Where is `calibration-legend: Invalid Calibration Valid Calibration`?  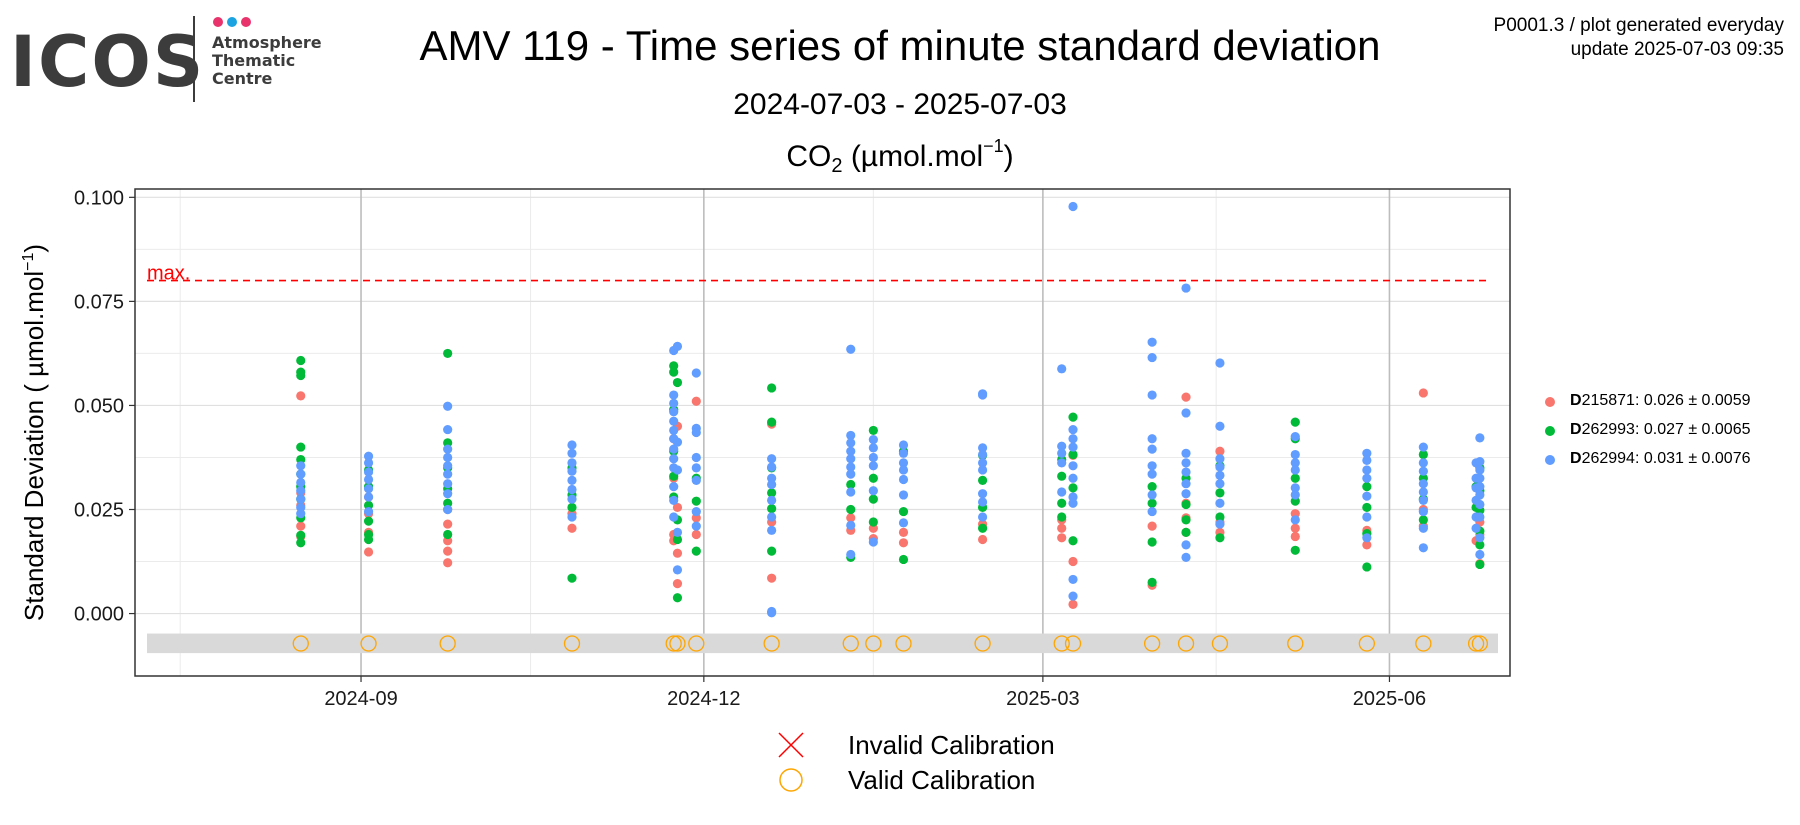 calibration-legend: Invalid Calibration Valid Calibration is located at coordinates (970, 773).